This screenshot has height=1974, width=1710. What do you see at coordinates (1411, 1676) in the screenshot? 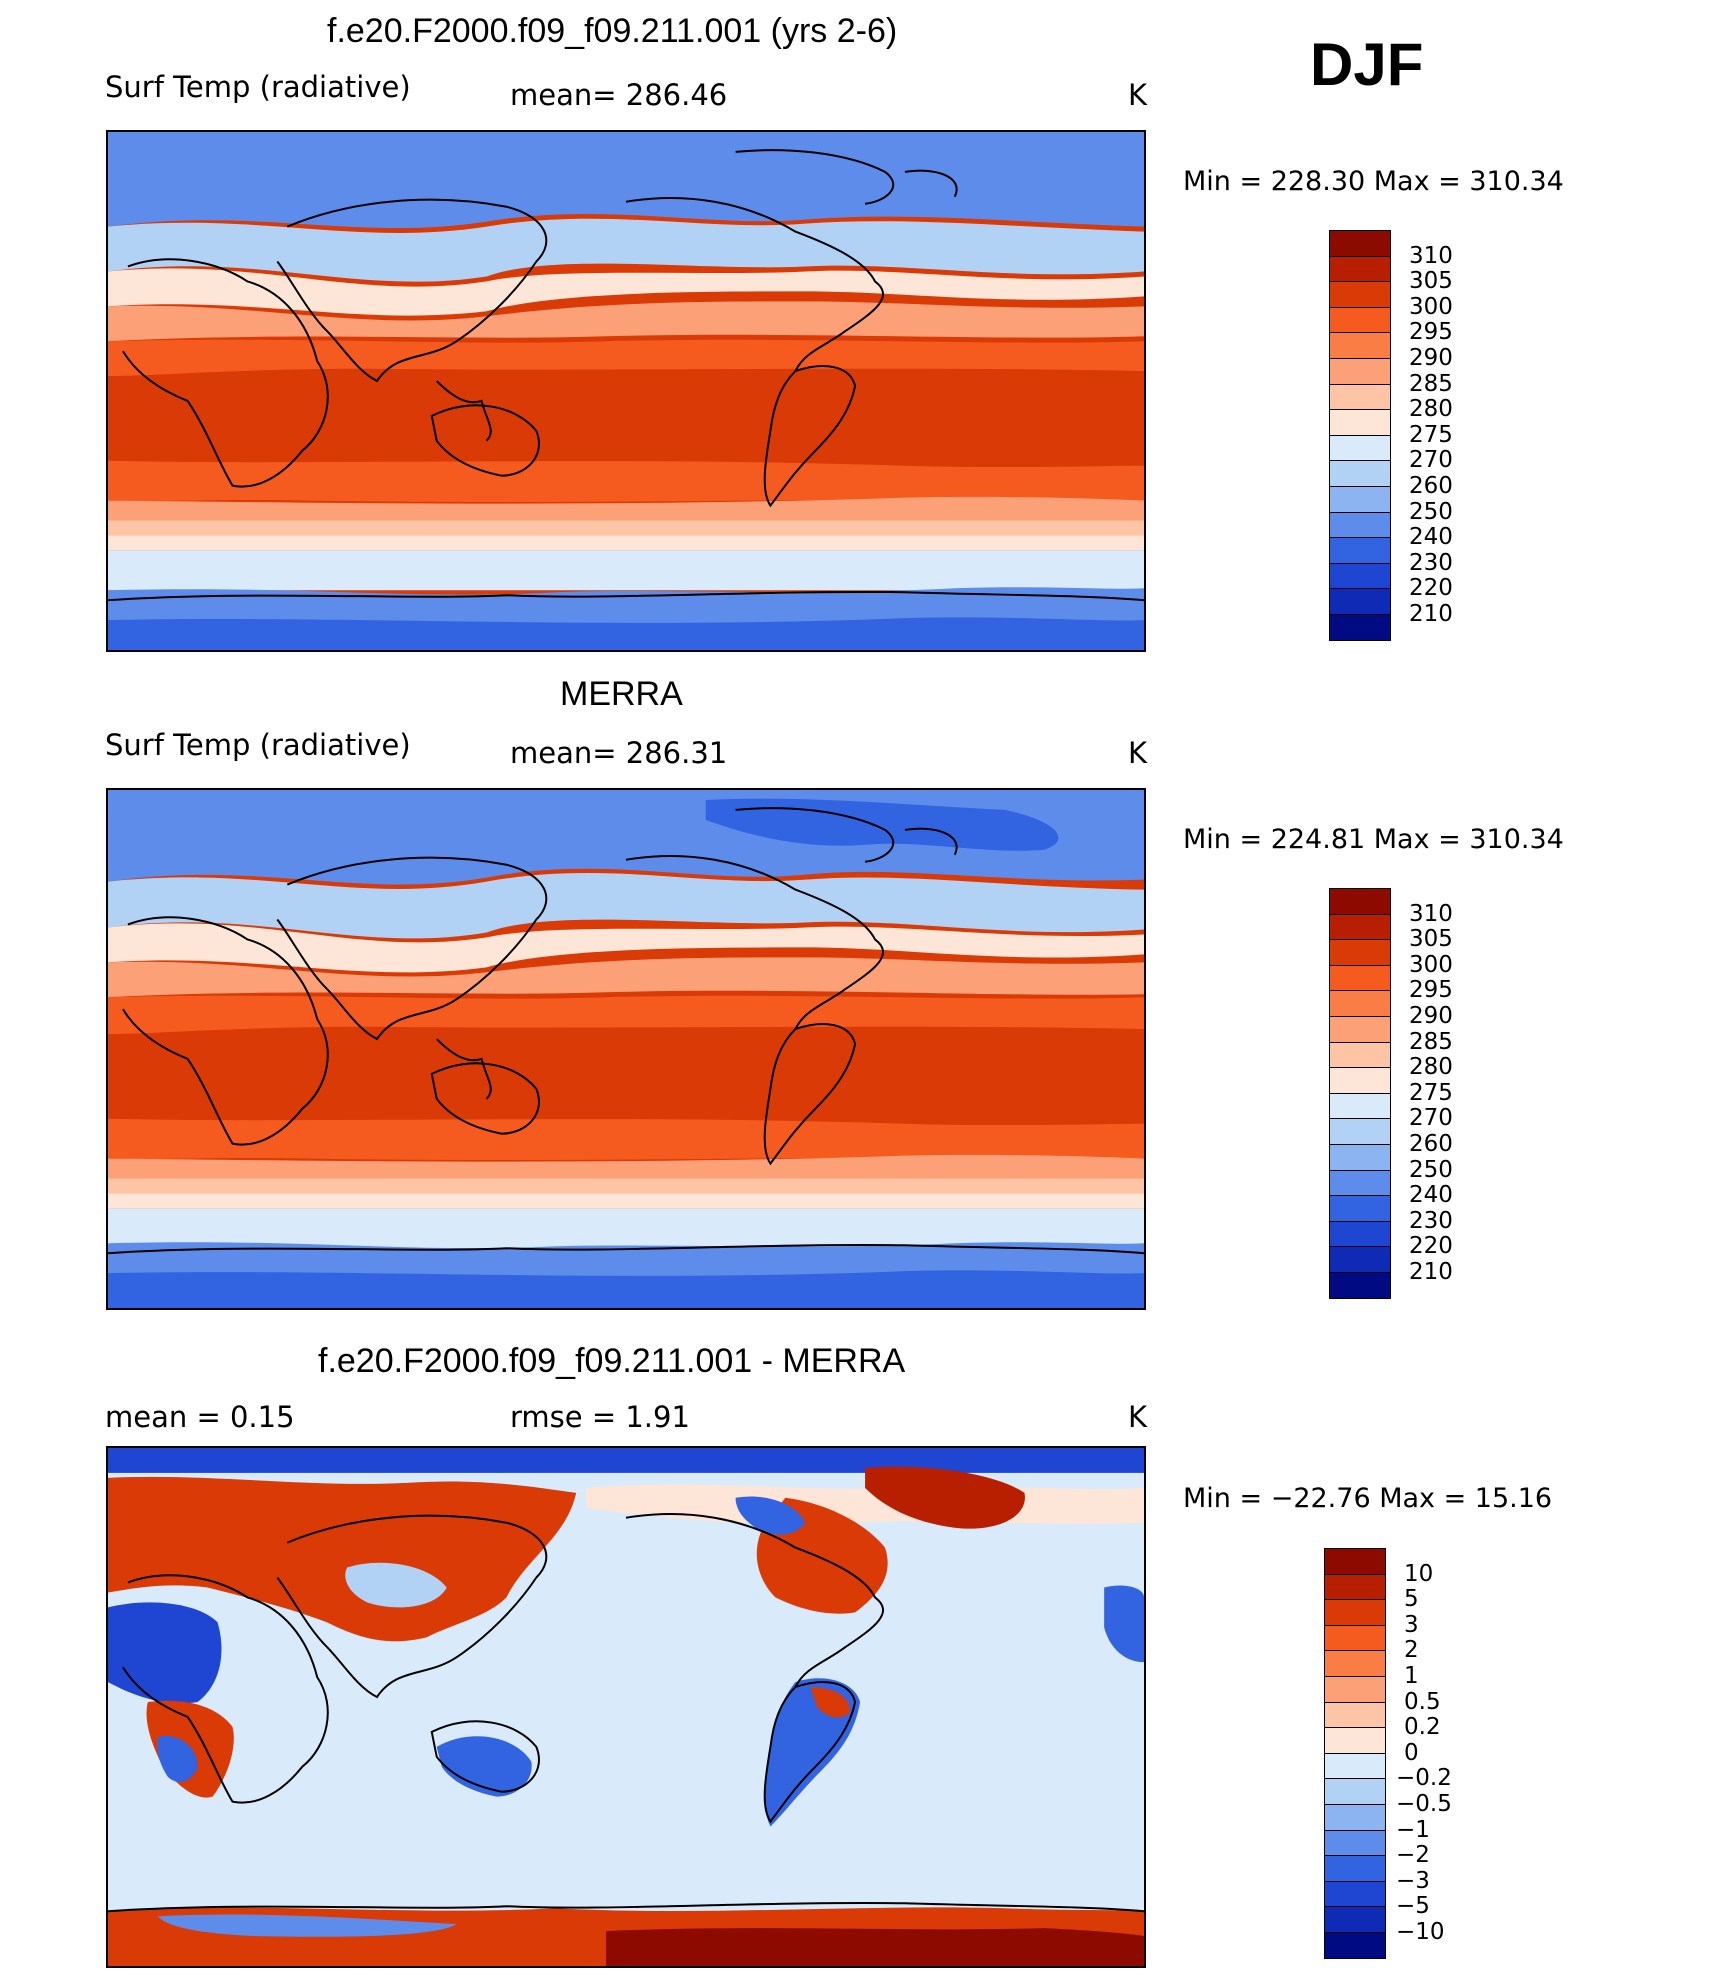
I see `colorbar-tick-label: 1` at bounding box center [1411, 1676].